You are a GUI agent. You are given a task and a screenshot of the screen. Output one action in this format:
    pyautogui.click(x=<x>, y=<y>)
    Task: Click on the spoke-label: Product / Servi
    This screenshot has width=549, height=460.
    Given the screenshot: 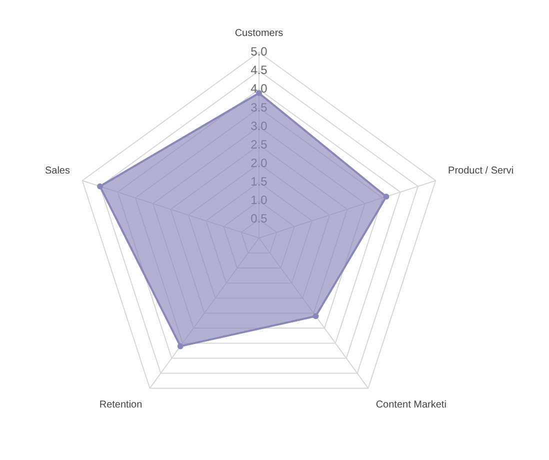 What is the action you would take?
    pyautogui.click(x=481, y=170)
    